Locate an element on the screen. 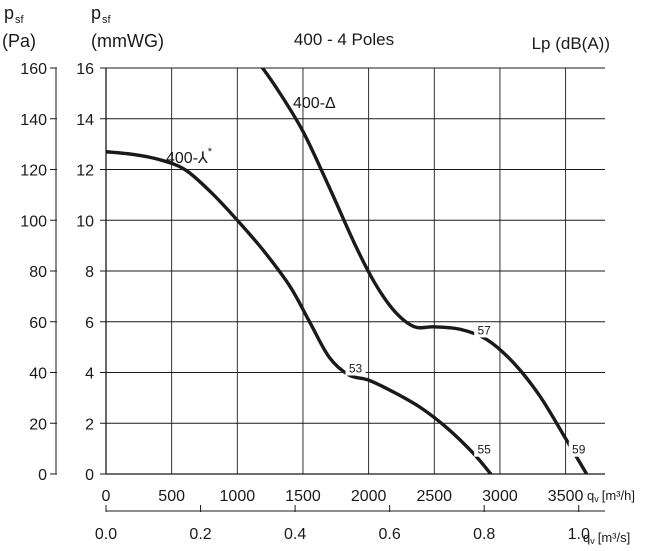 The width and height of the screenshot is (666, 551). pa-tick-label: 160 is located at coordinates (33, 69).